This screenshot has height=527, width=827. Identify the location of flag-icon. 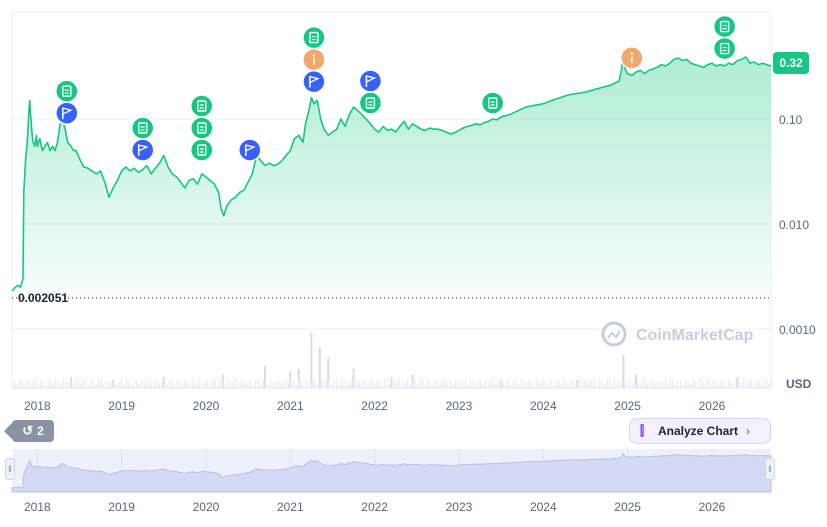
(371, 81).